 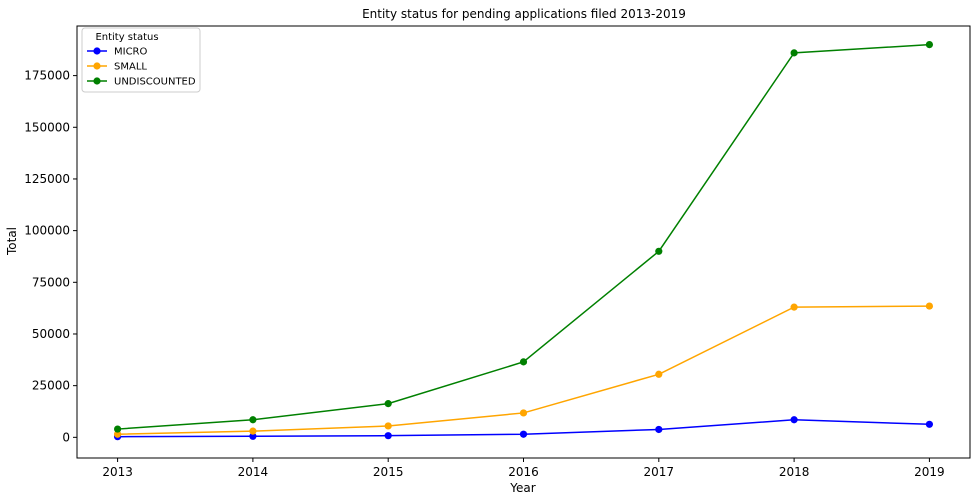 What do you see at coordinates (51, 282) in the screenshot?
I see `y-tick-label: 75000` at bounding box center [51, 282].